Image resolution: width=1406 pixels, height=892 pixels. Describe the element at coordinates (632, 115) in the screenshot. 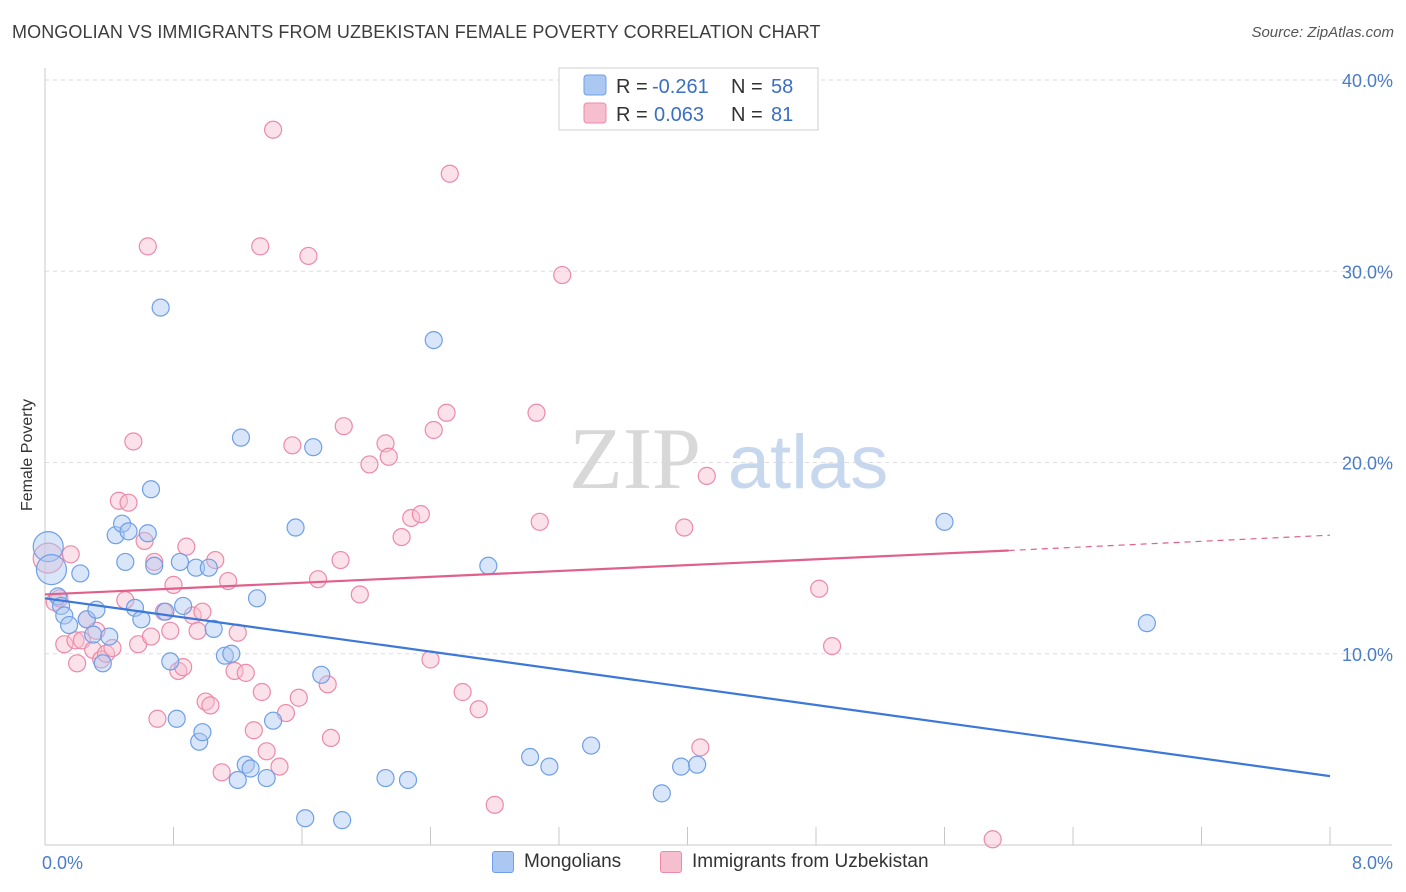

I see `legend-r-label-2: R =` at that location.